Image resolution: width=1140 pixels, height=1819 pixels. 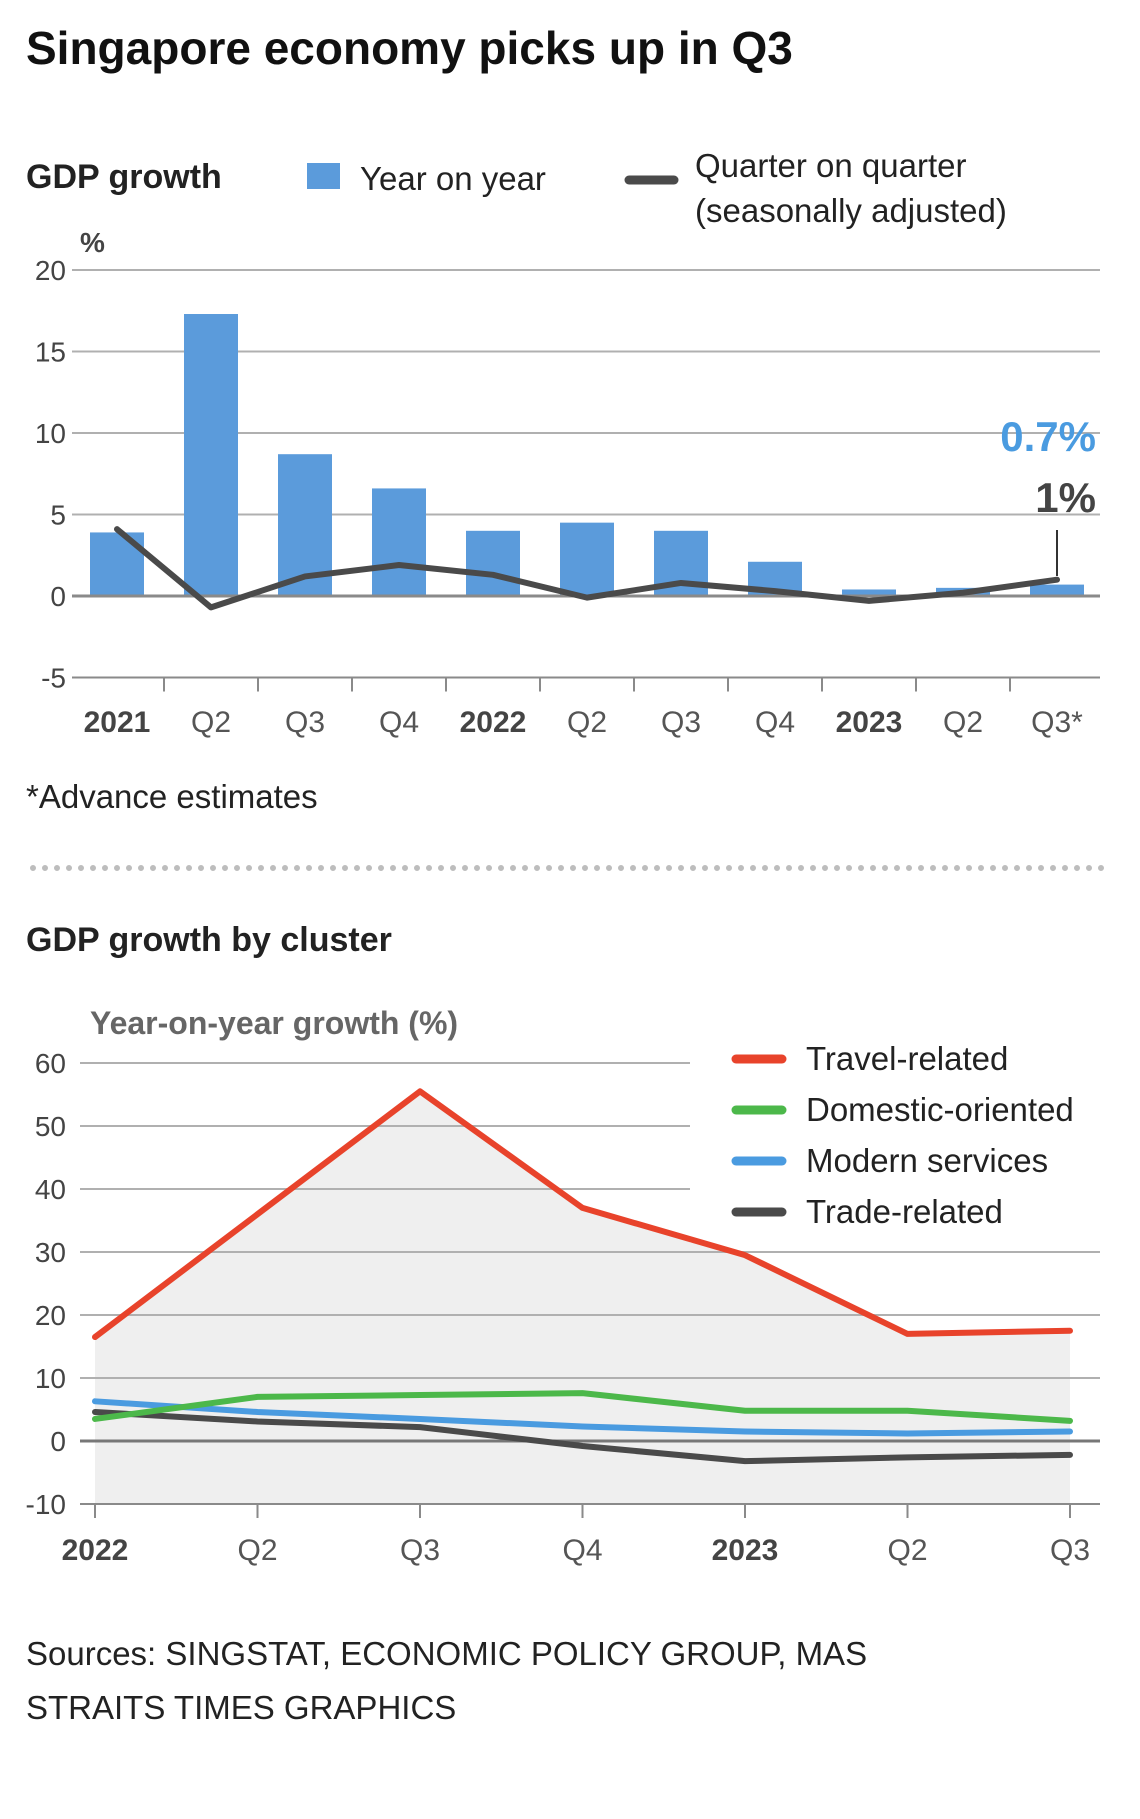 What do you see at coordinates (50, 1189) in the screenshot?
I see `cluster-y-tick-label: 40` at bounding box center [50, 1189].